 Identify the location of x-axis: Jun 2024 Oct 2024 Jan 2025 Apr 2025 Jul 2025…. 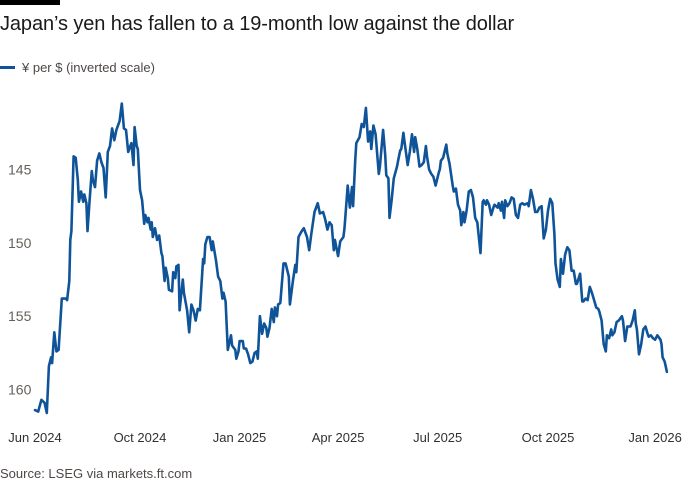
(345, 437).